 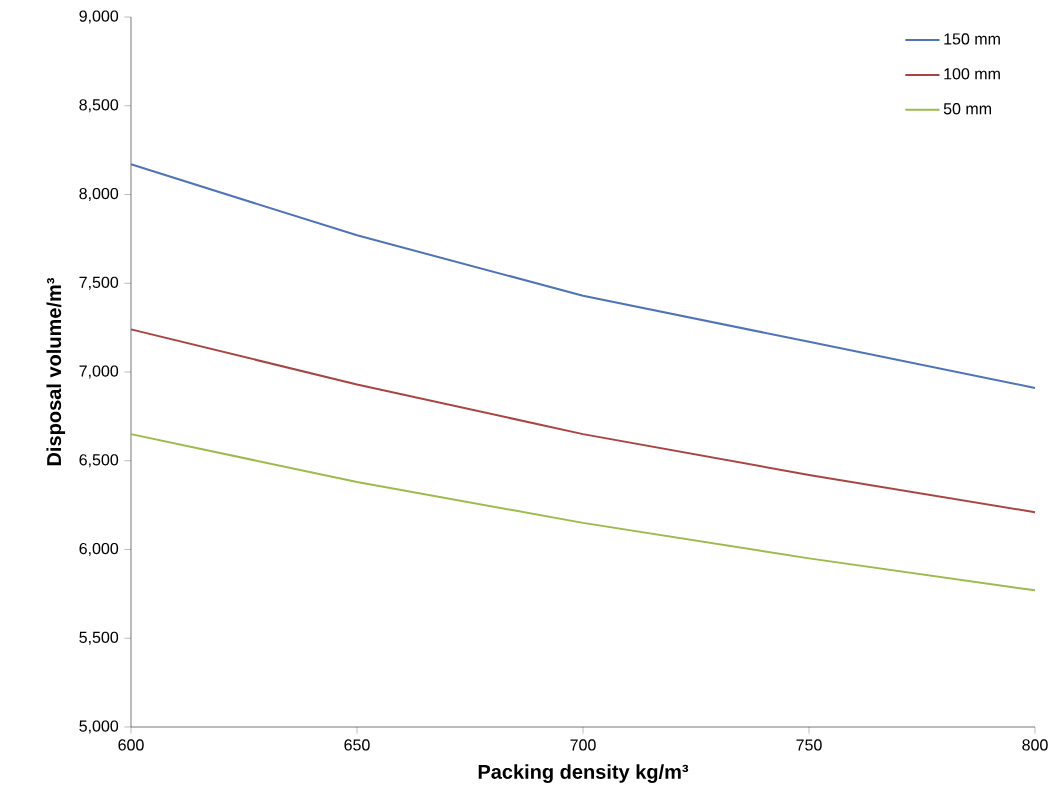 What do you see at coordinates (357, 745) in the screenshot?
I see `x-tick-label: 650` at bounding box center [357, 745].